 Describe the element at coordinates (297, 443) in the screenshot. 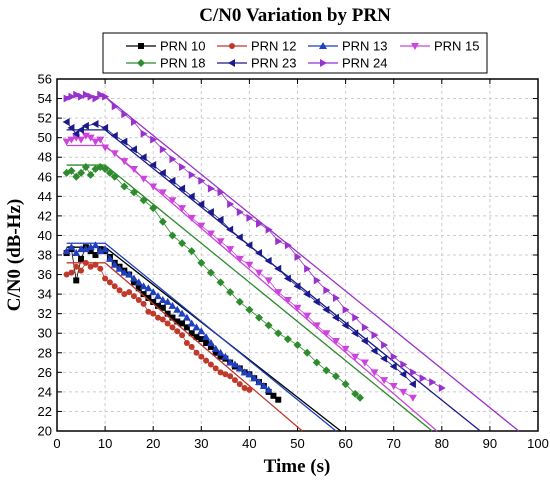

I see `x-tick-label: 50` at that location.